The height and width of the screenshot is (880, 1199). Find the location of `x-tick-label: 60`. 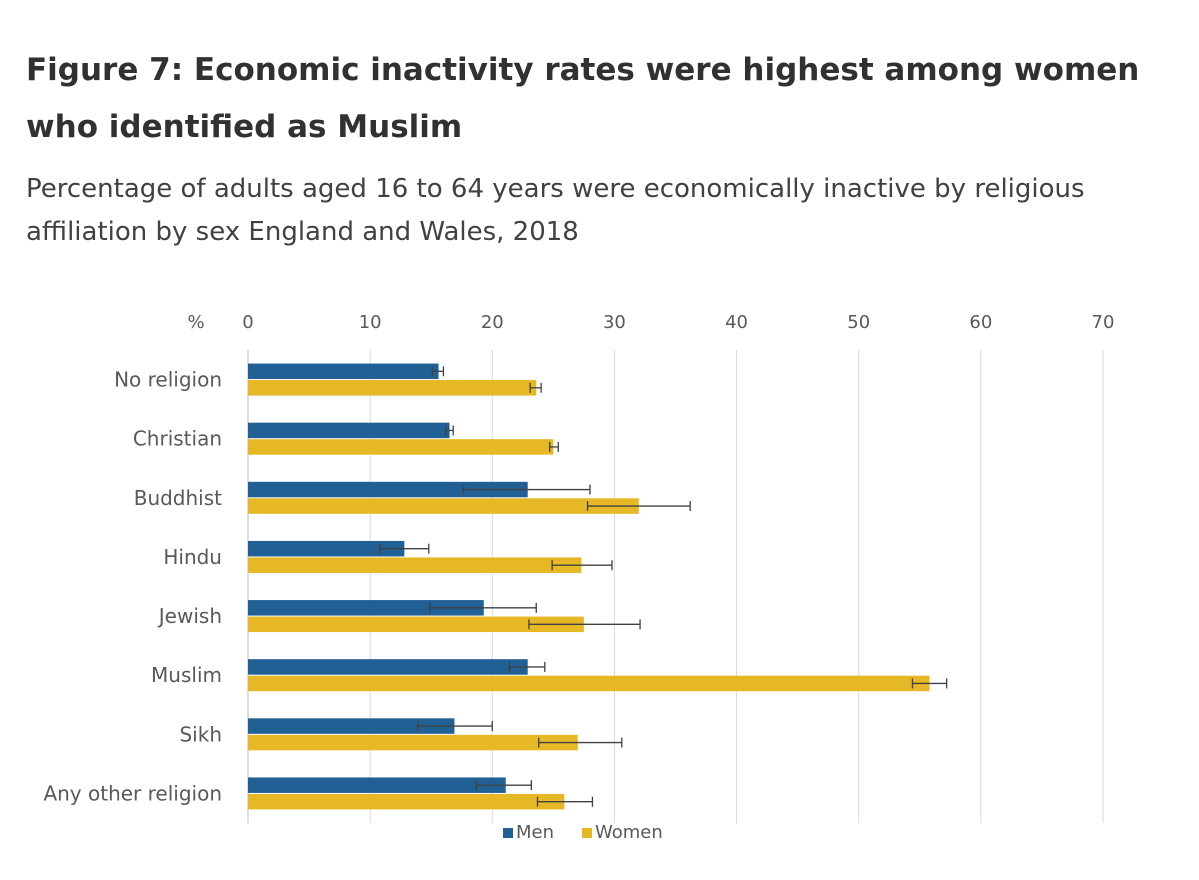

x-tick-label: 60 is located at coordinates (980, 322).